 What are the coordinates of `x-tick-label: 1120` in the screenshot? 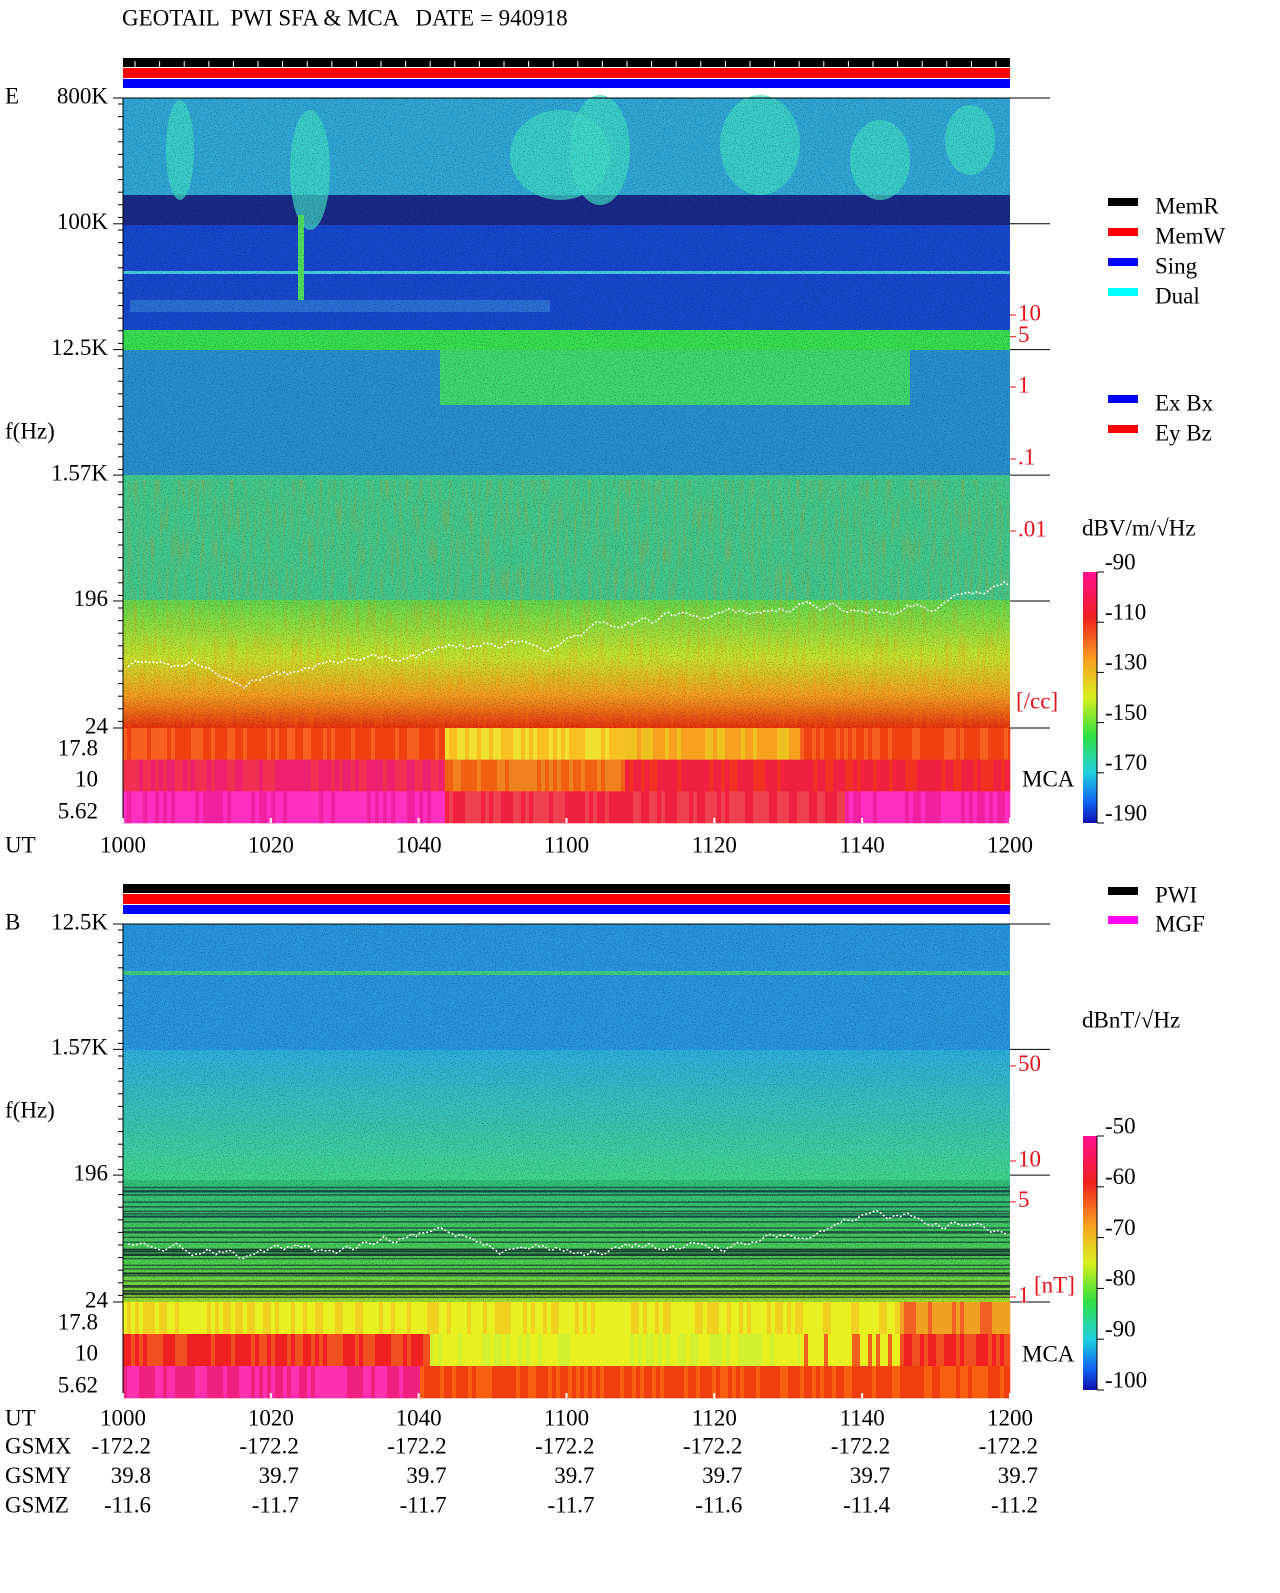 It's located at (714, 1417).